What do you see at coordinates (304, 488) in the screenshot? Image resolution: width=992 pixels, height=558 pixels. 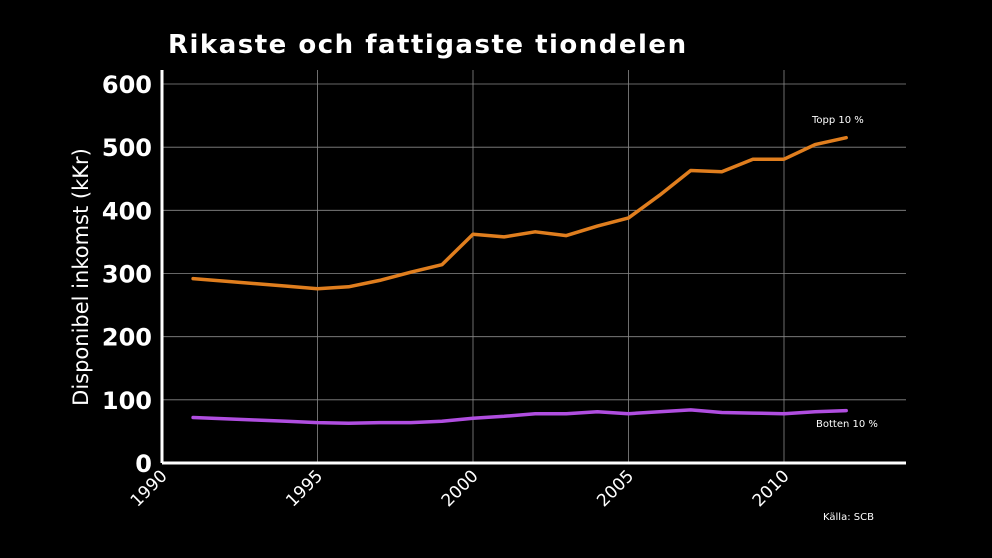 I see `x-tick-label: 1995` at bounding box center [304, 488].